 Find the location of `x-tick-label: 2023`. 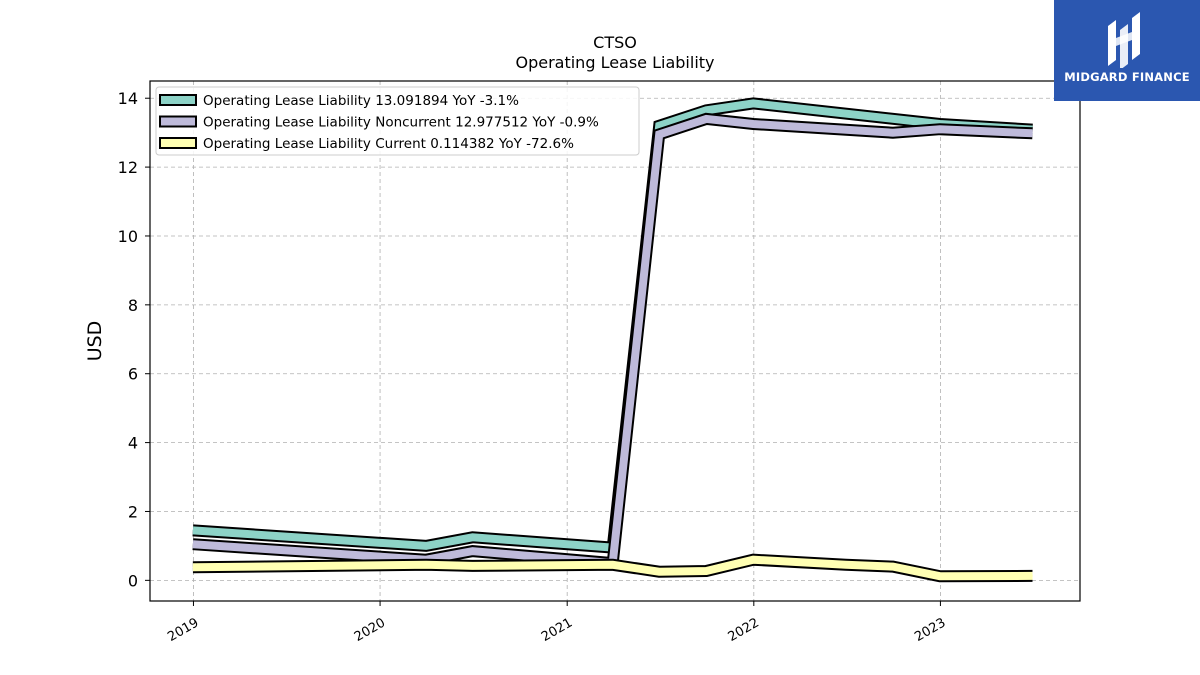

x-tick-label: 2023 is located at coordinates (930, 630).